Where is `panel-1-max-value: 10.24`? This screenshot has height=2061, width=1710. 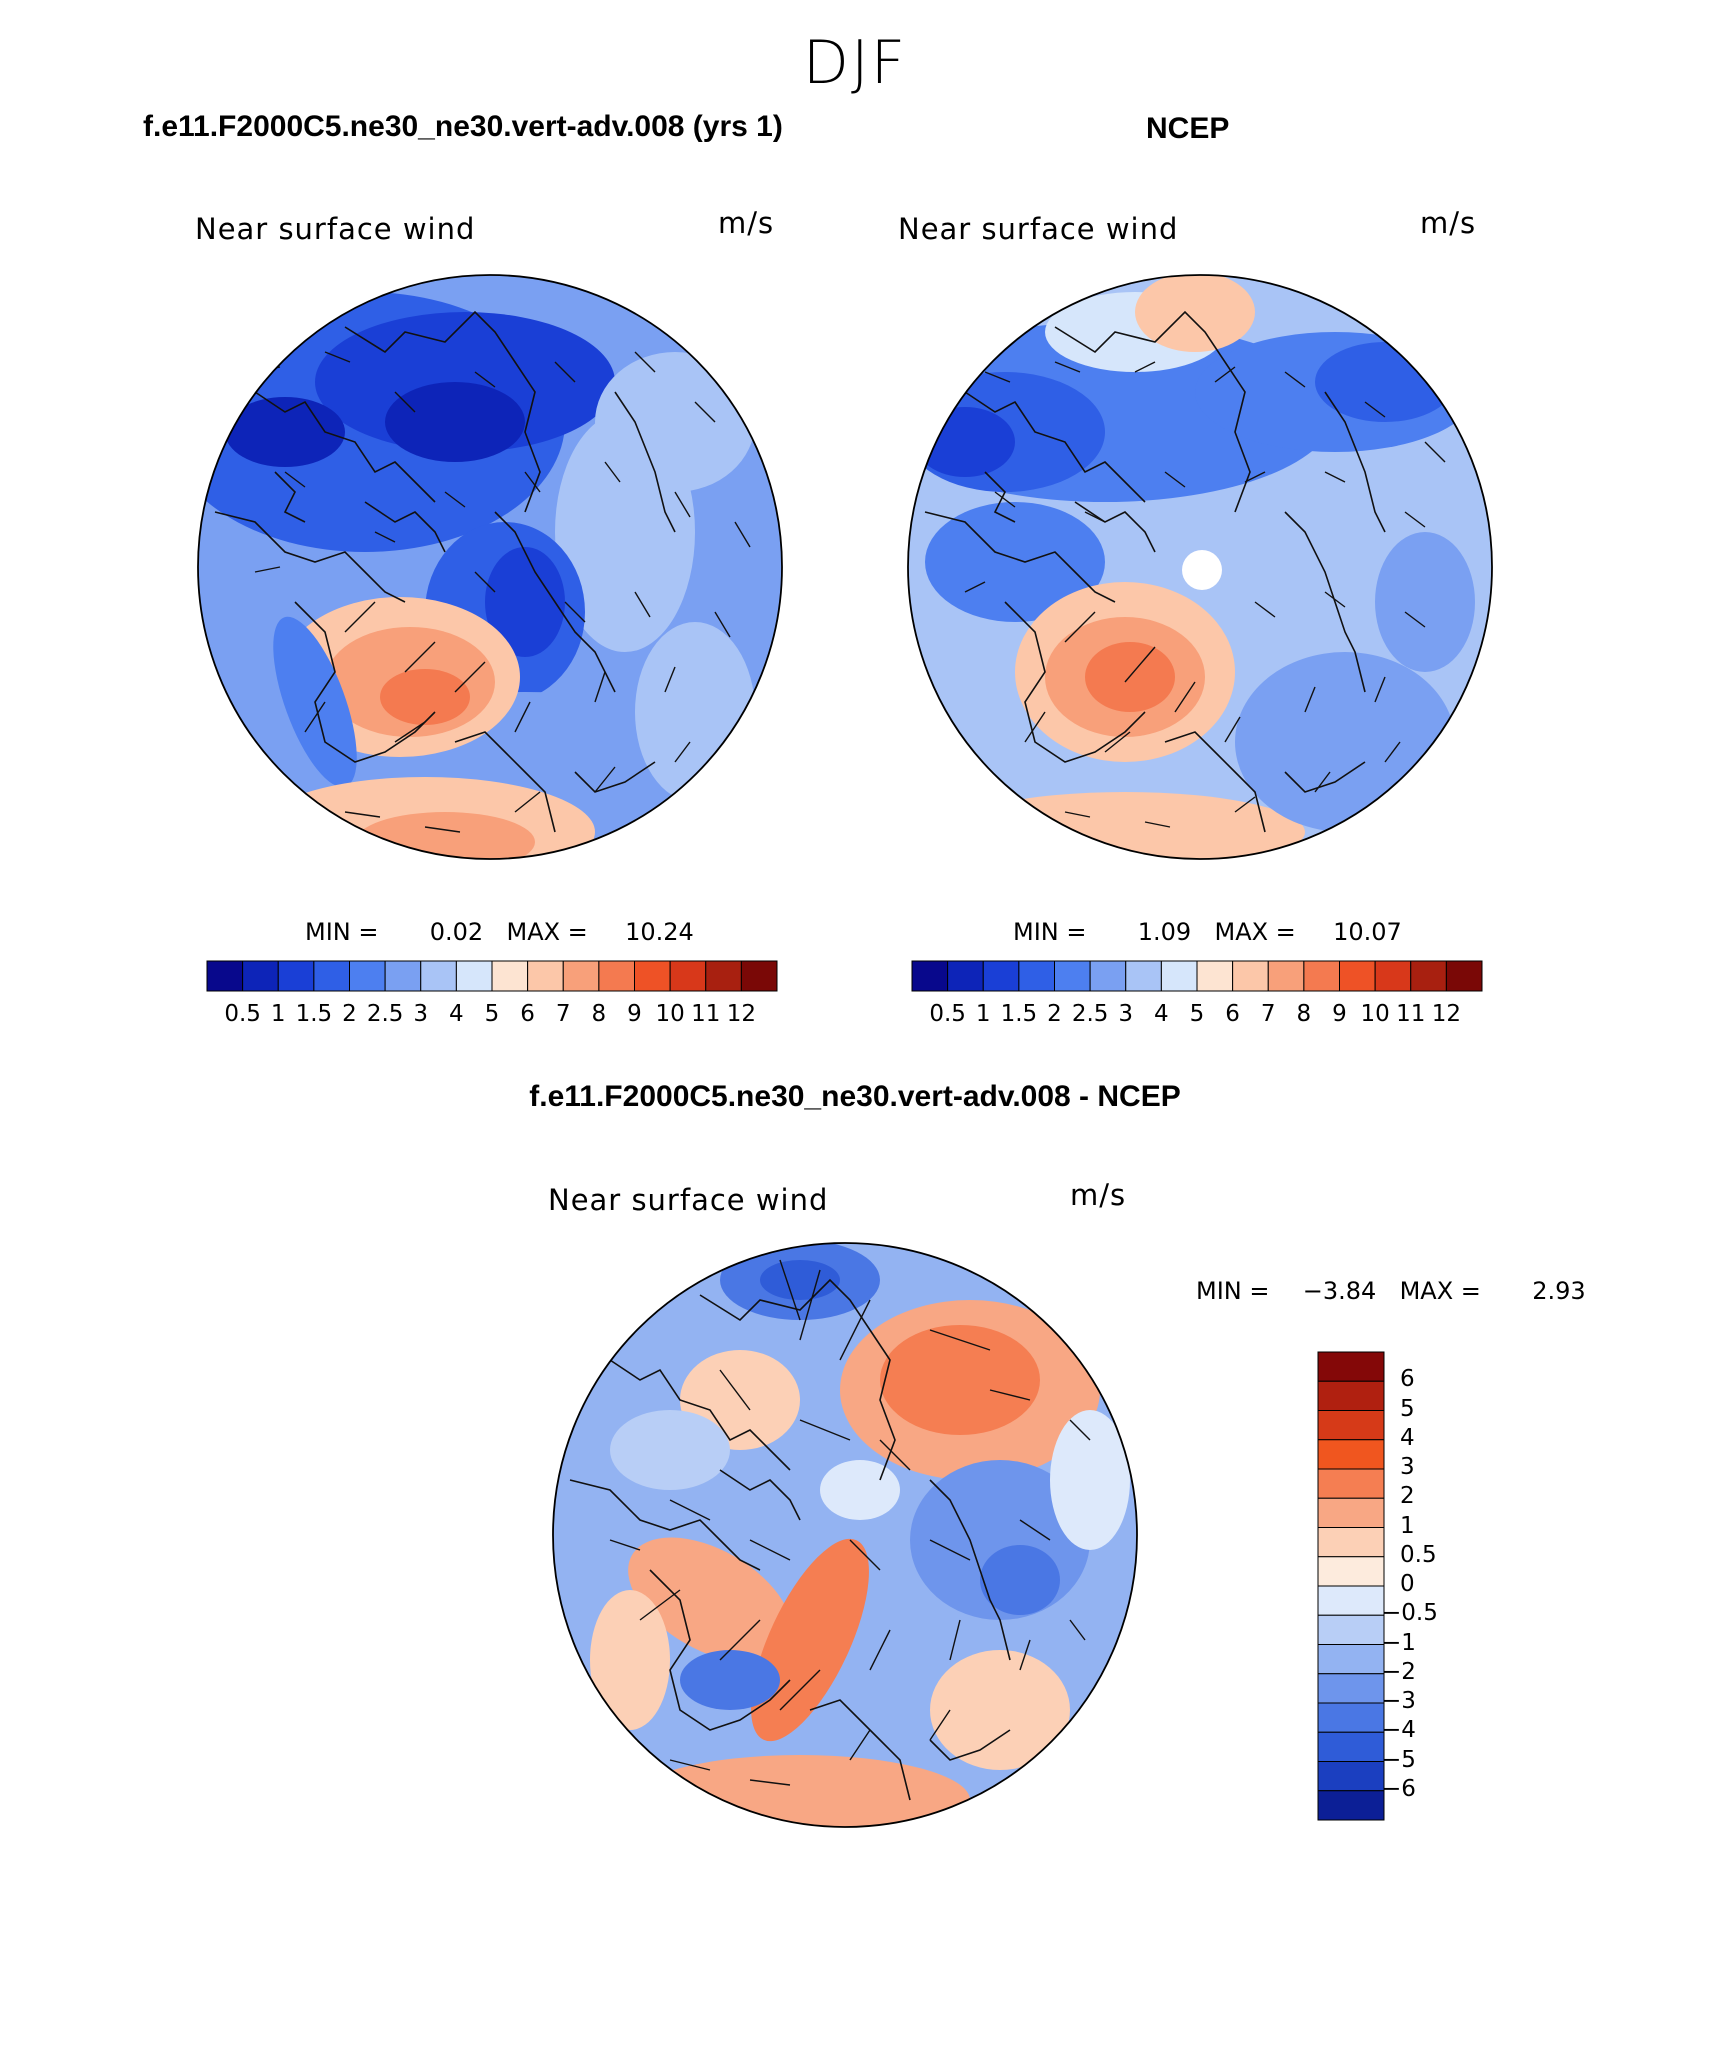 panel-1-max-value: 10.24 is located at coordinates (659, 932).